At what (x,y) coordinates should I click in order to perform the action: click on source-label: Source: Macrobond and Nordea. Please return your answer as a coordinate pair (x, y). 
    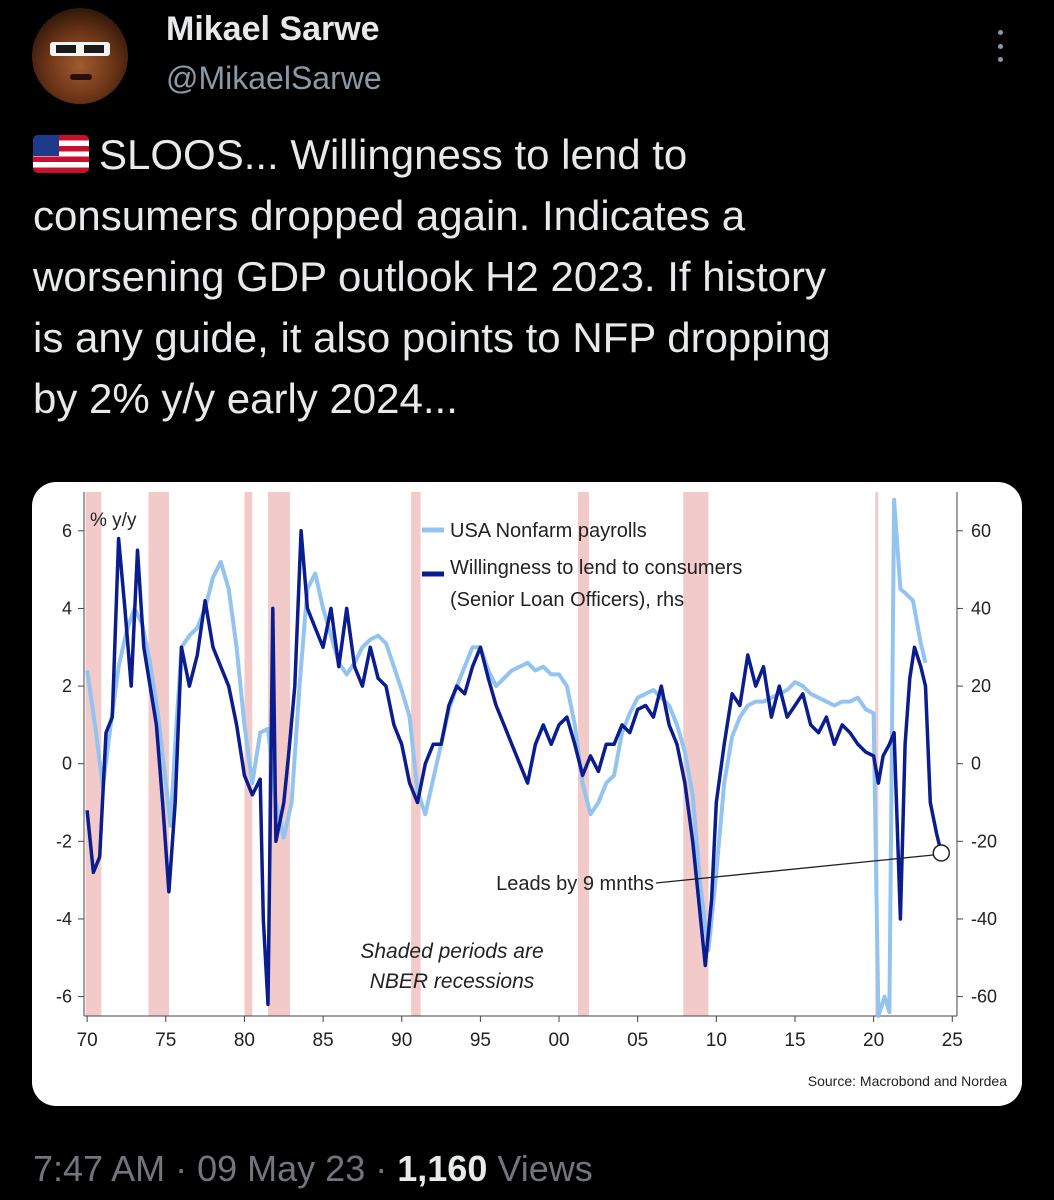
    Looking at the image, I should click on (907, 1081).